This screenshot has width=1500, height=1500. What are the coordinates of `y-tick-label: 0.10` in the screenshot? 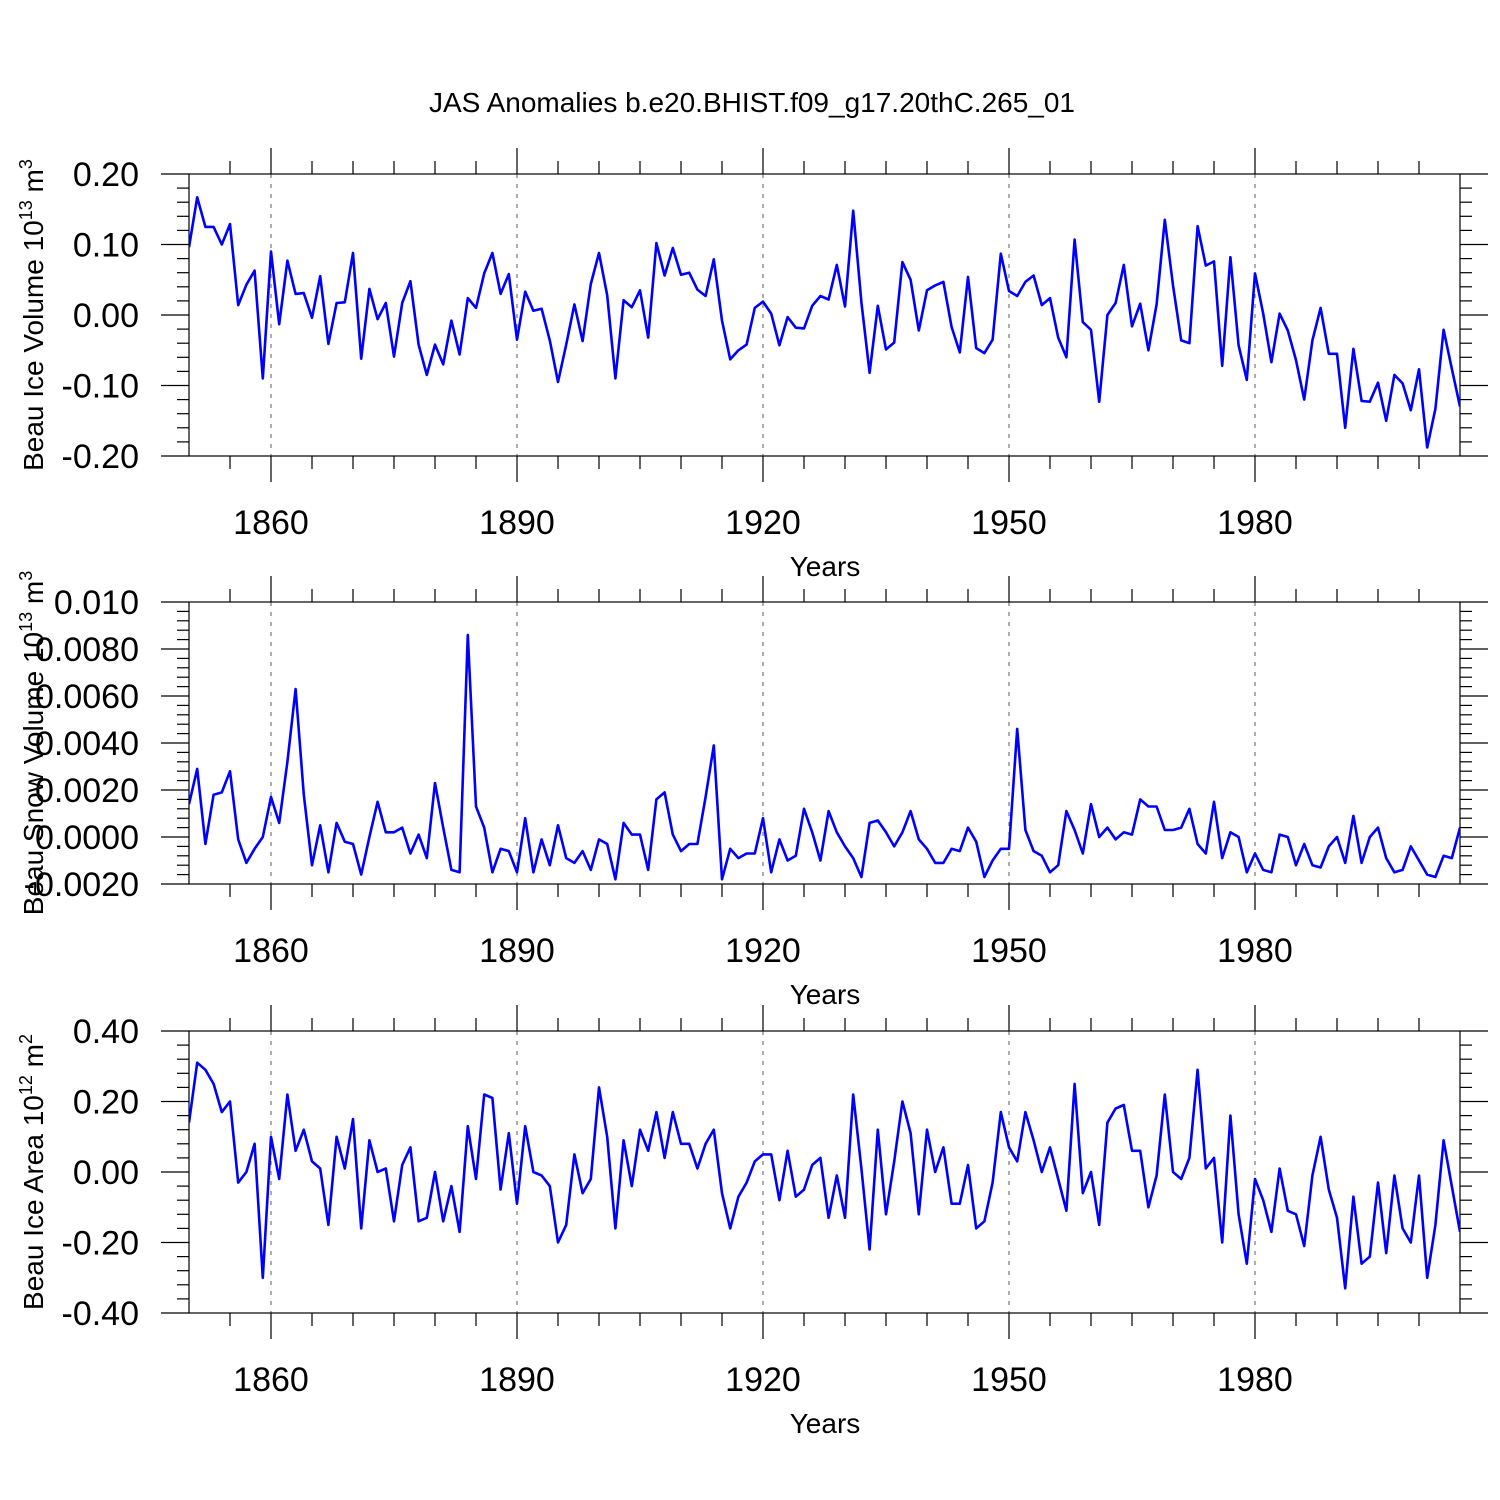 It's located at (106, 246).